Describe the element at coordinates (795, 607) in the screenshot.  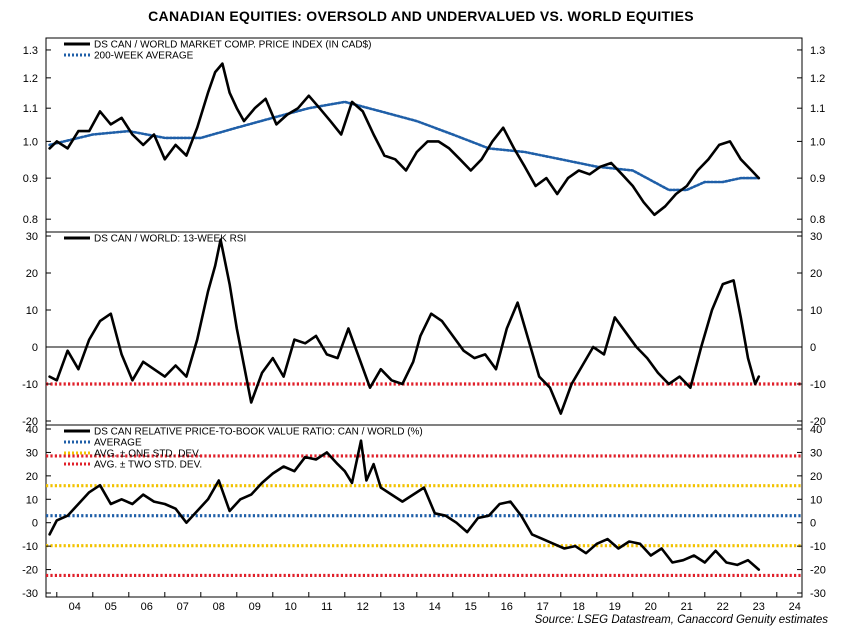
I see `x-tick-label: 24` at that location.